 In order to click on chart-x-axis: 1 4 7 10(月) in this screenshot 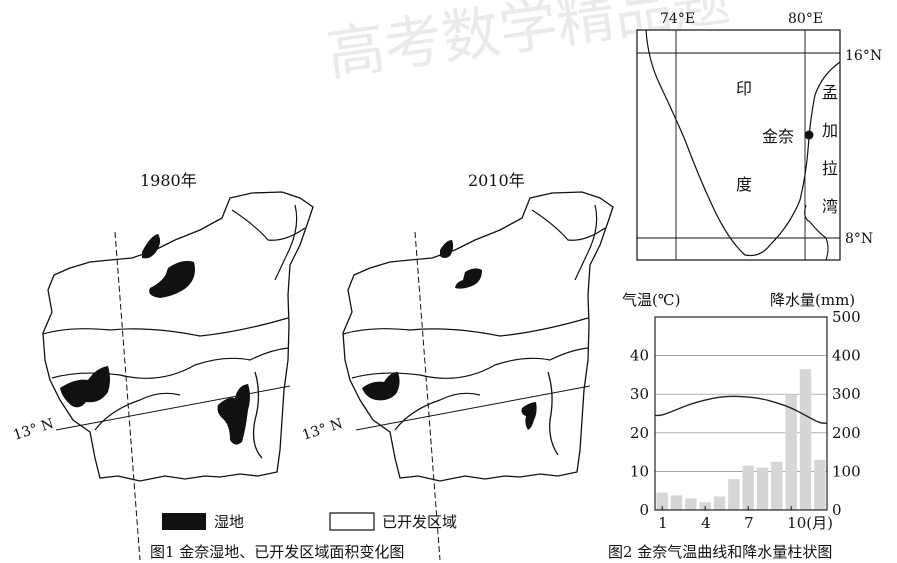, I will do `click(745, 519)`.